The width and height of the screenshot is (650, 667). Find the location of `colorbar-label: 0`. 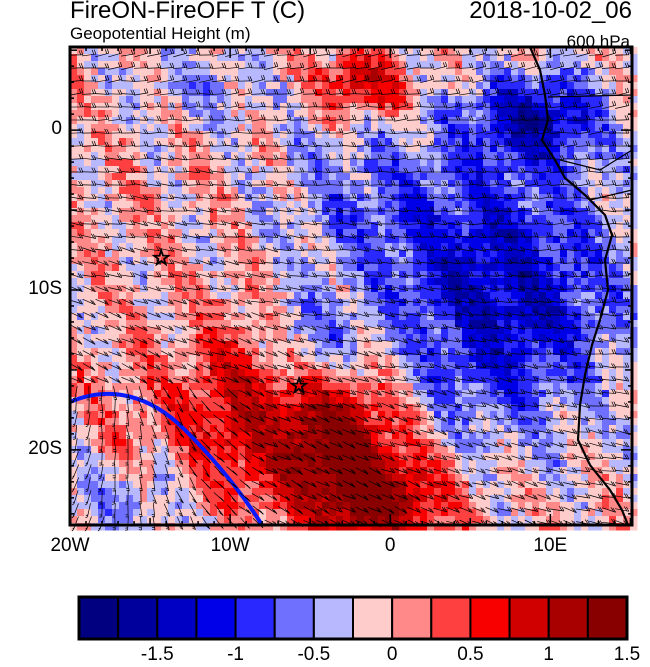

colorbar-label: 0 is located at coordinates (392, 654).